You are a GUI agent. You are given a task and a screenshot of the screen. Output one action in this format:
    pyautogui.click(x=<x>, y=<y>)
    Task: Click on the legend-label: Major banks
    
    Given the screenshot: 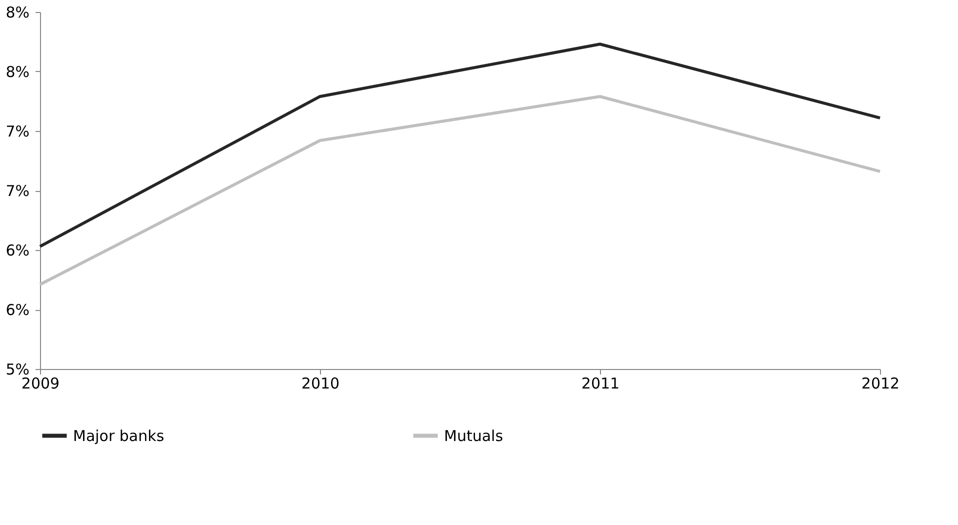 What is the action you would take?
    pyautogui.click(x=118, y=435)
    